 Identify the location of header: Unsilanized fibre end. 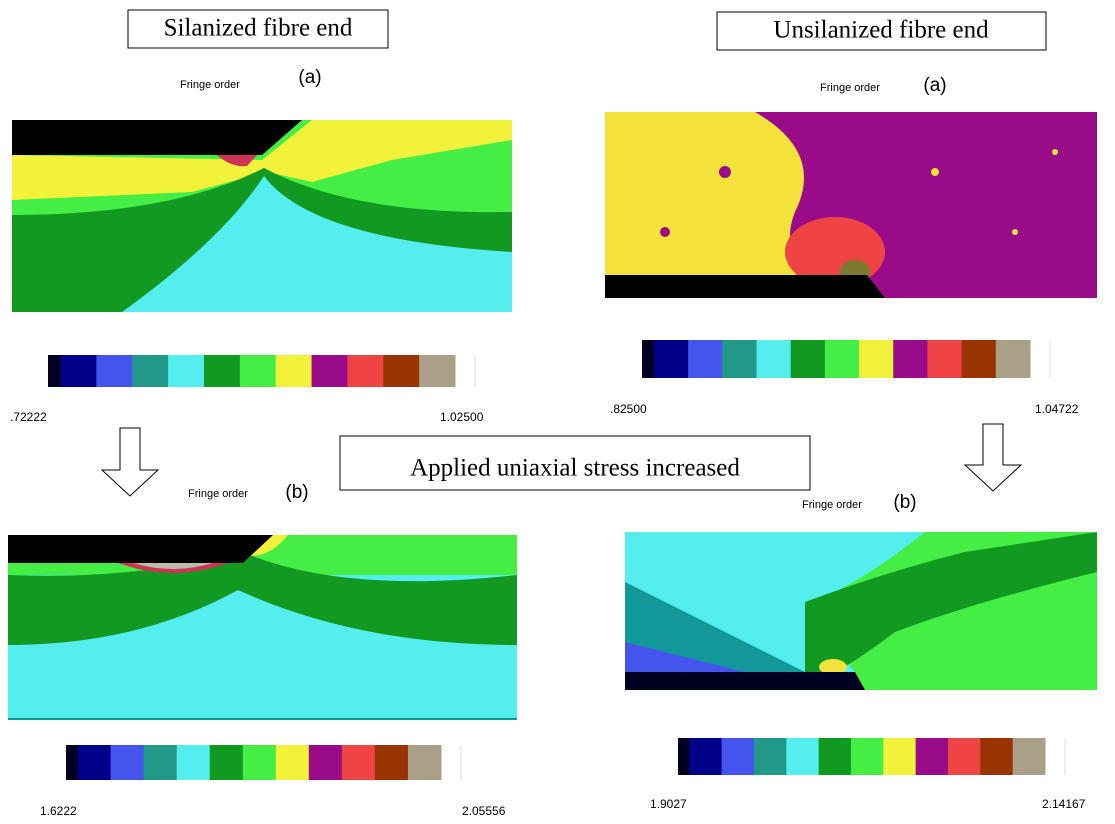
(881, 30).